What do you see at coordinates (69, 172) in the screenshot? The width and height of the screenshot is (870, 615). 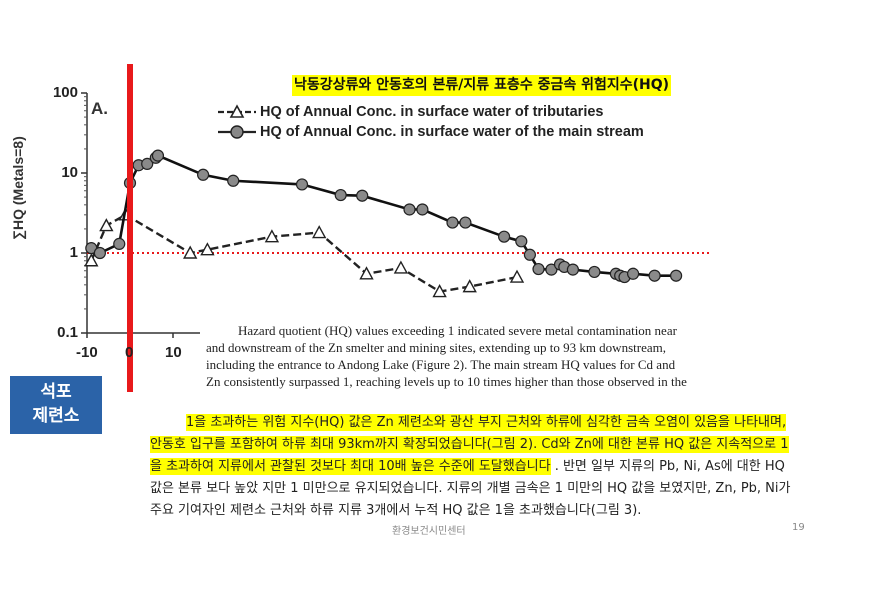 I see `y-tick-label: 10` at bounding box center [69, 172].